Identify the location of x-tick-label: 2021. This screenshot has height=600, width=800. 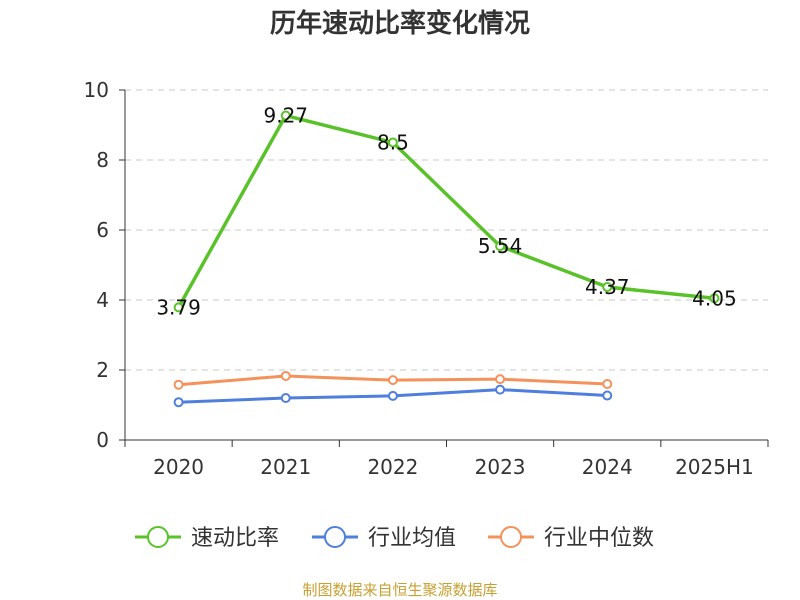
(285, 467).